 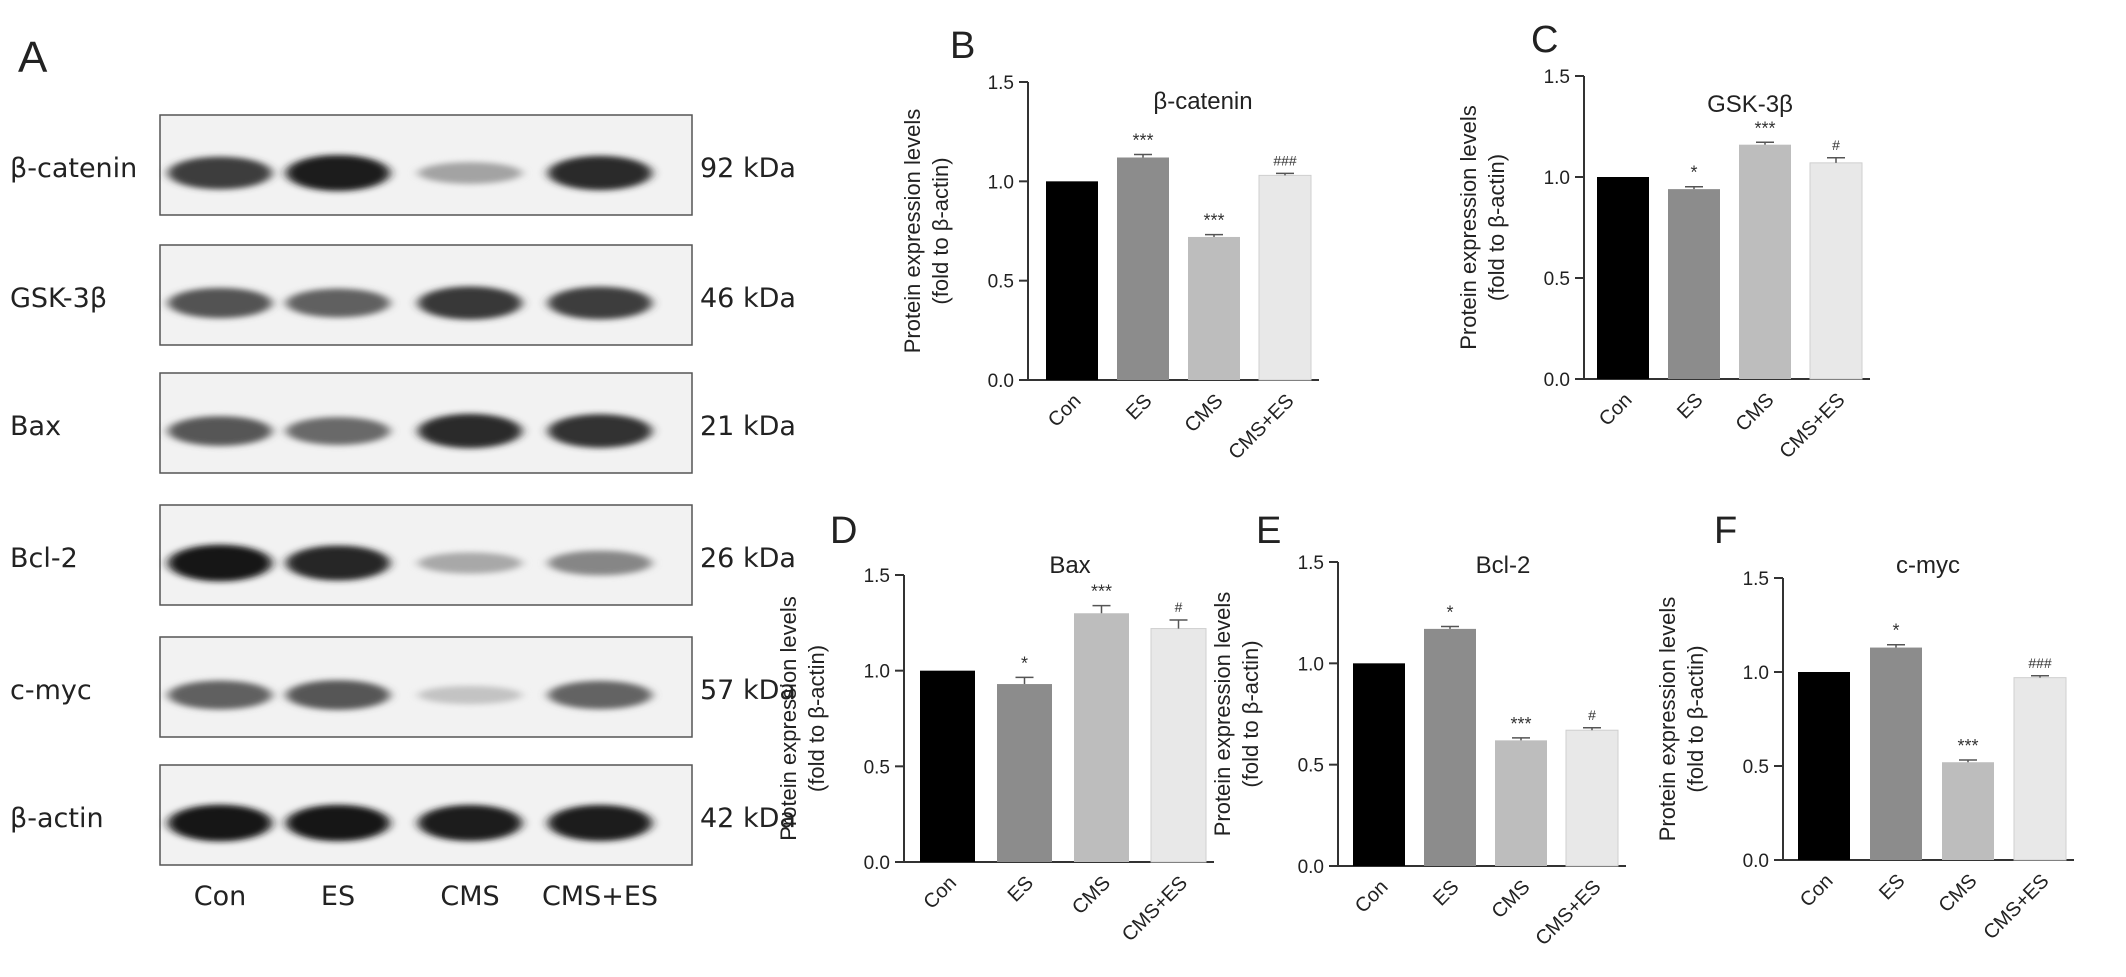 What do you see at coordinates (748, 558) in the screenshot?
I see `kda-label: 26 kDa` at bounding box center [748, 558].